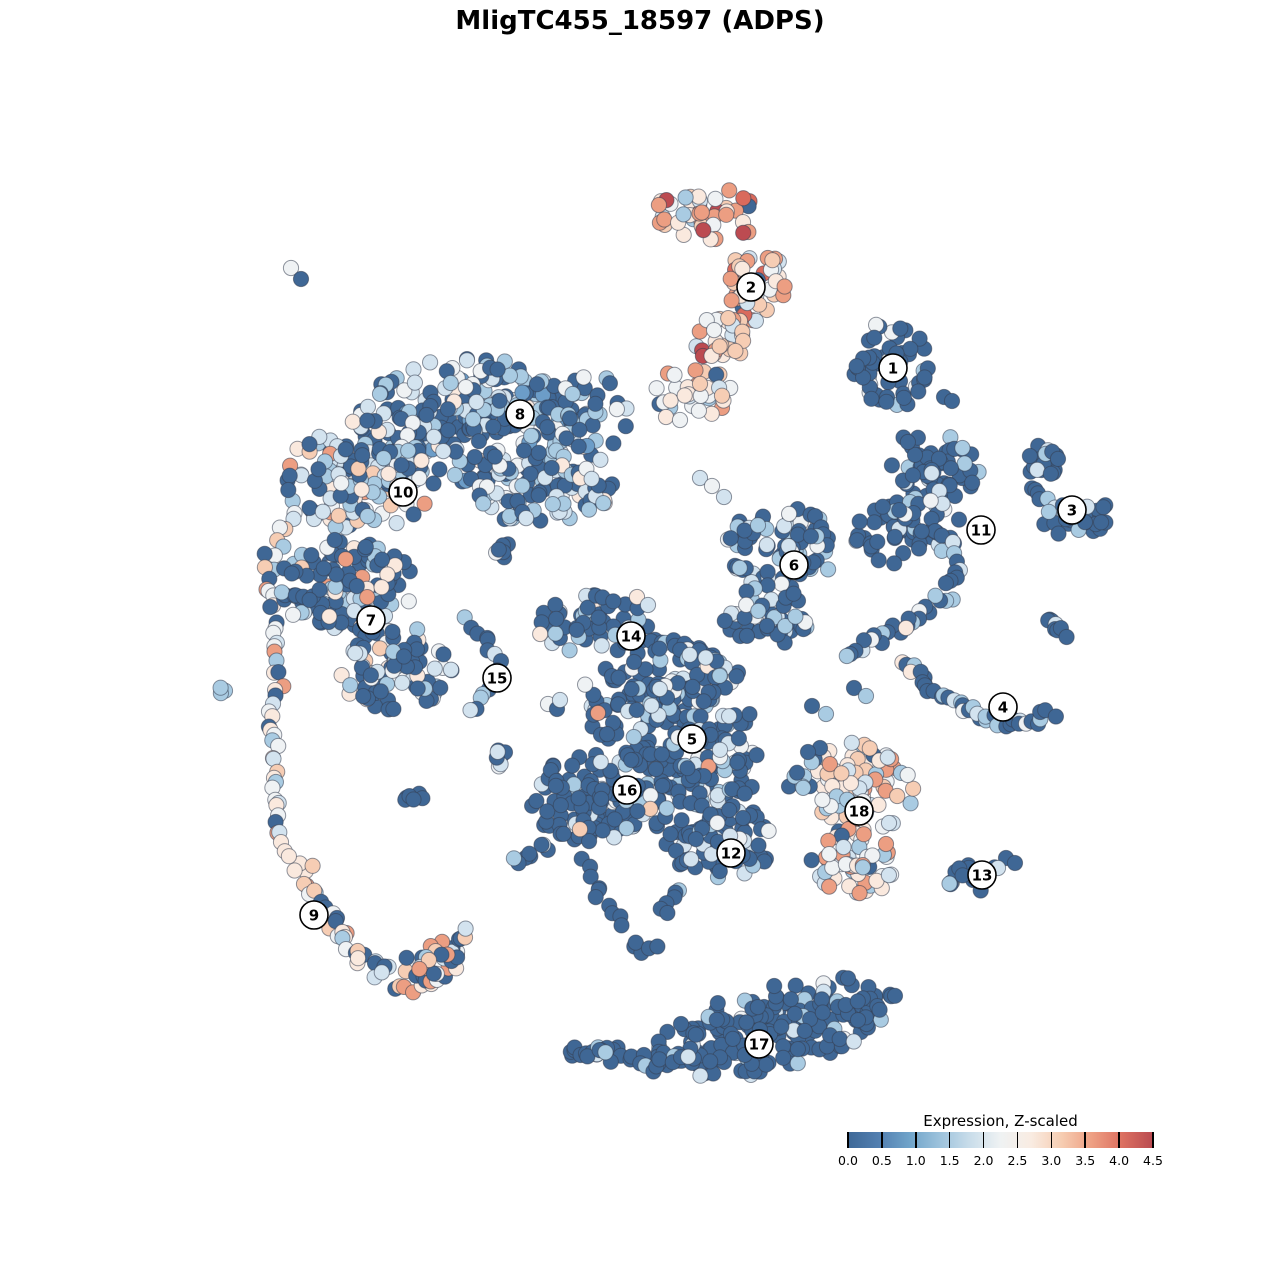 This screenshot has width=1280, height=1280. What do you see at coordinates (881, 1160) in the screenshot?
I see `colorbar-tick-label: 0.5` at bounding box center [881, 1160].